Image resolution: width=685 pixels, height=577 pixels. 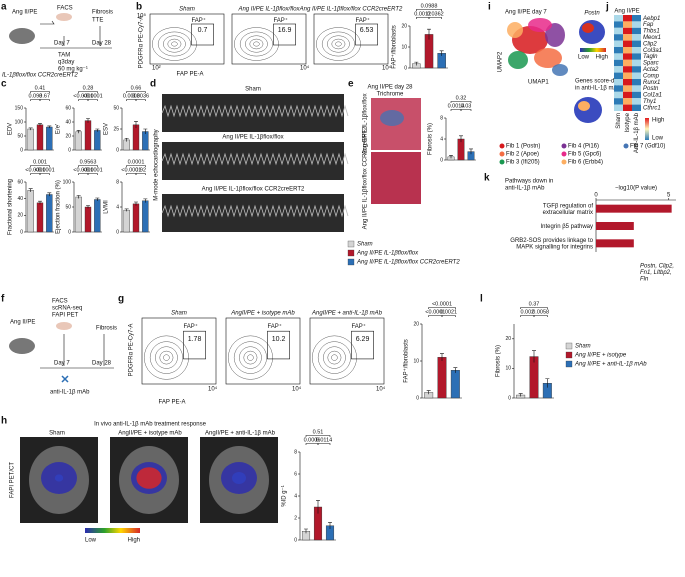 I want to click on y-tick-label: 150, so click(x=19, y=108).